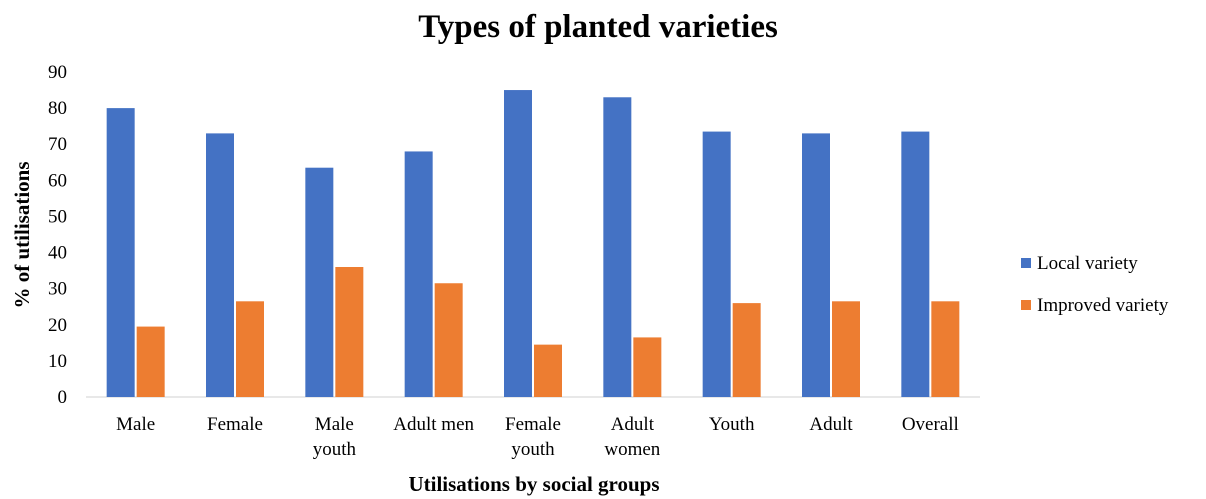  What do you see at coordinates (732, 424) in the screenshot?
I see `x-tick-label: Youth` at bounding box center [732, 424].